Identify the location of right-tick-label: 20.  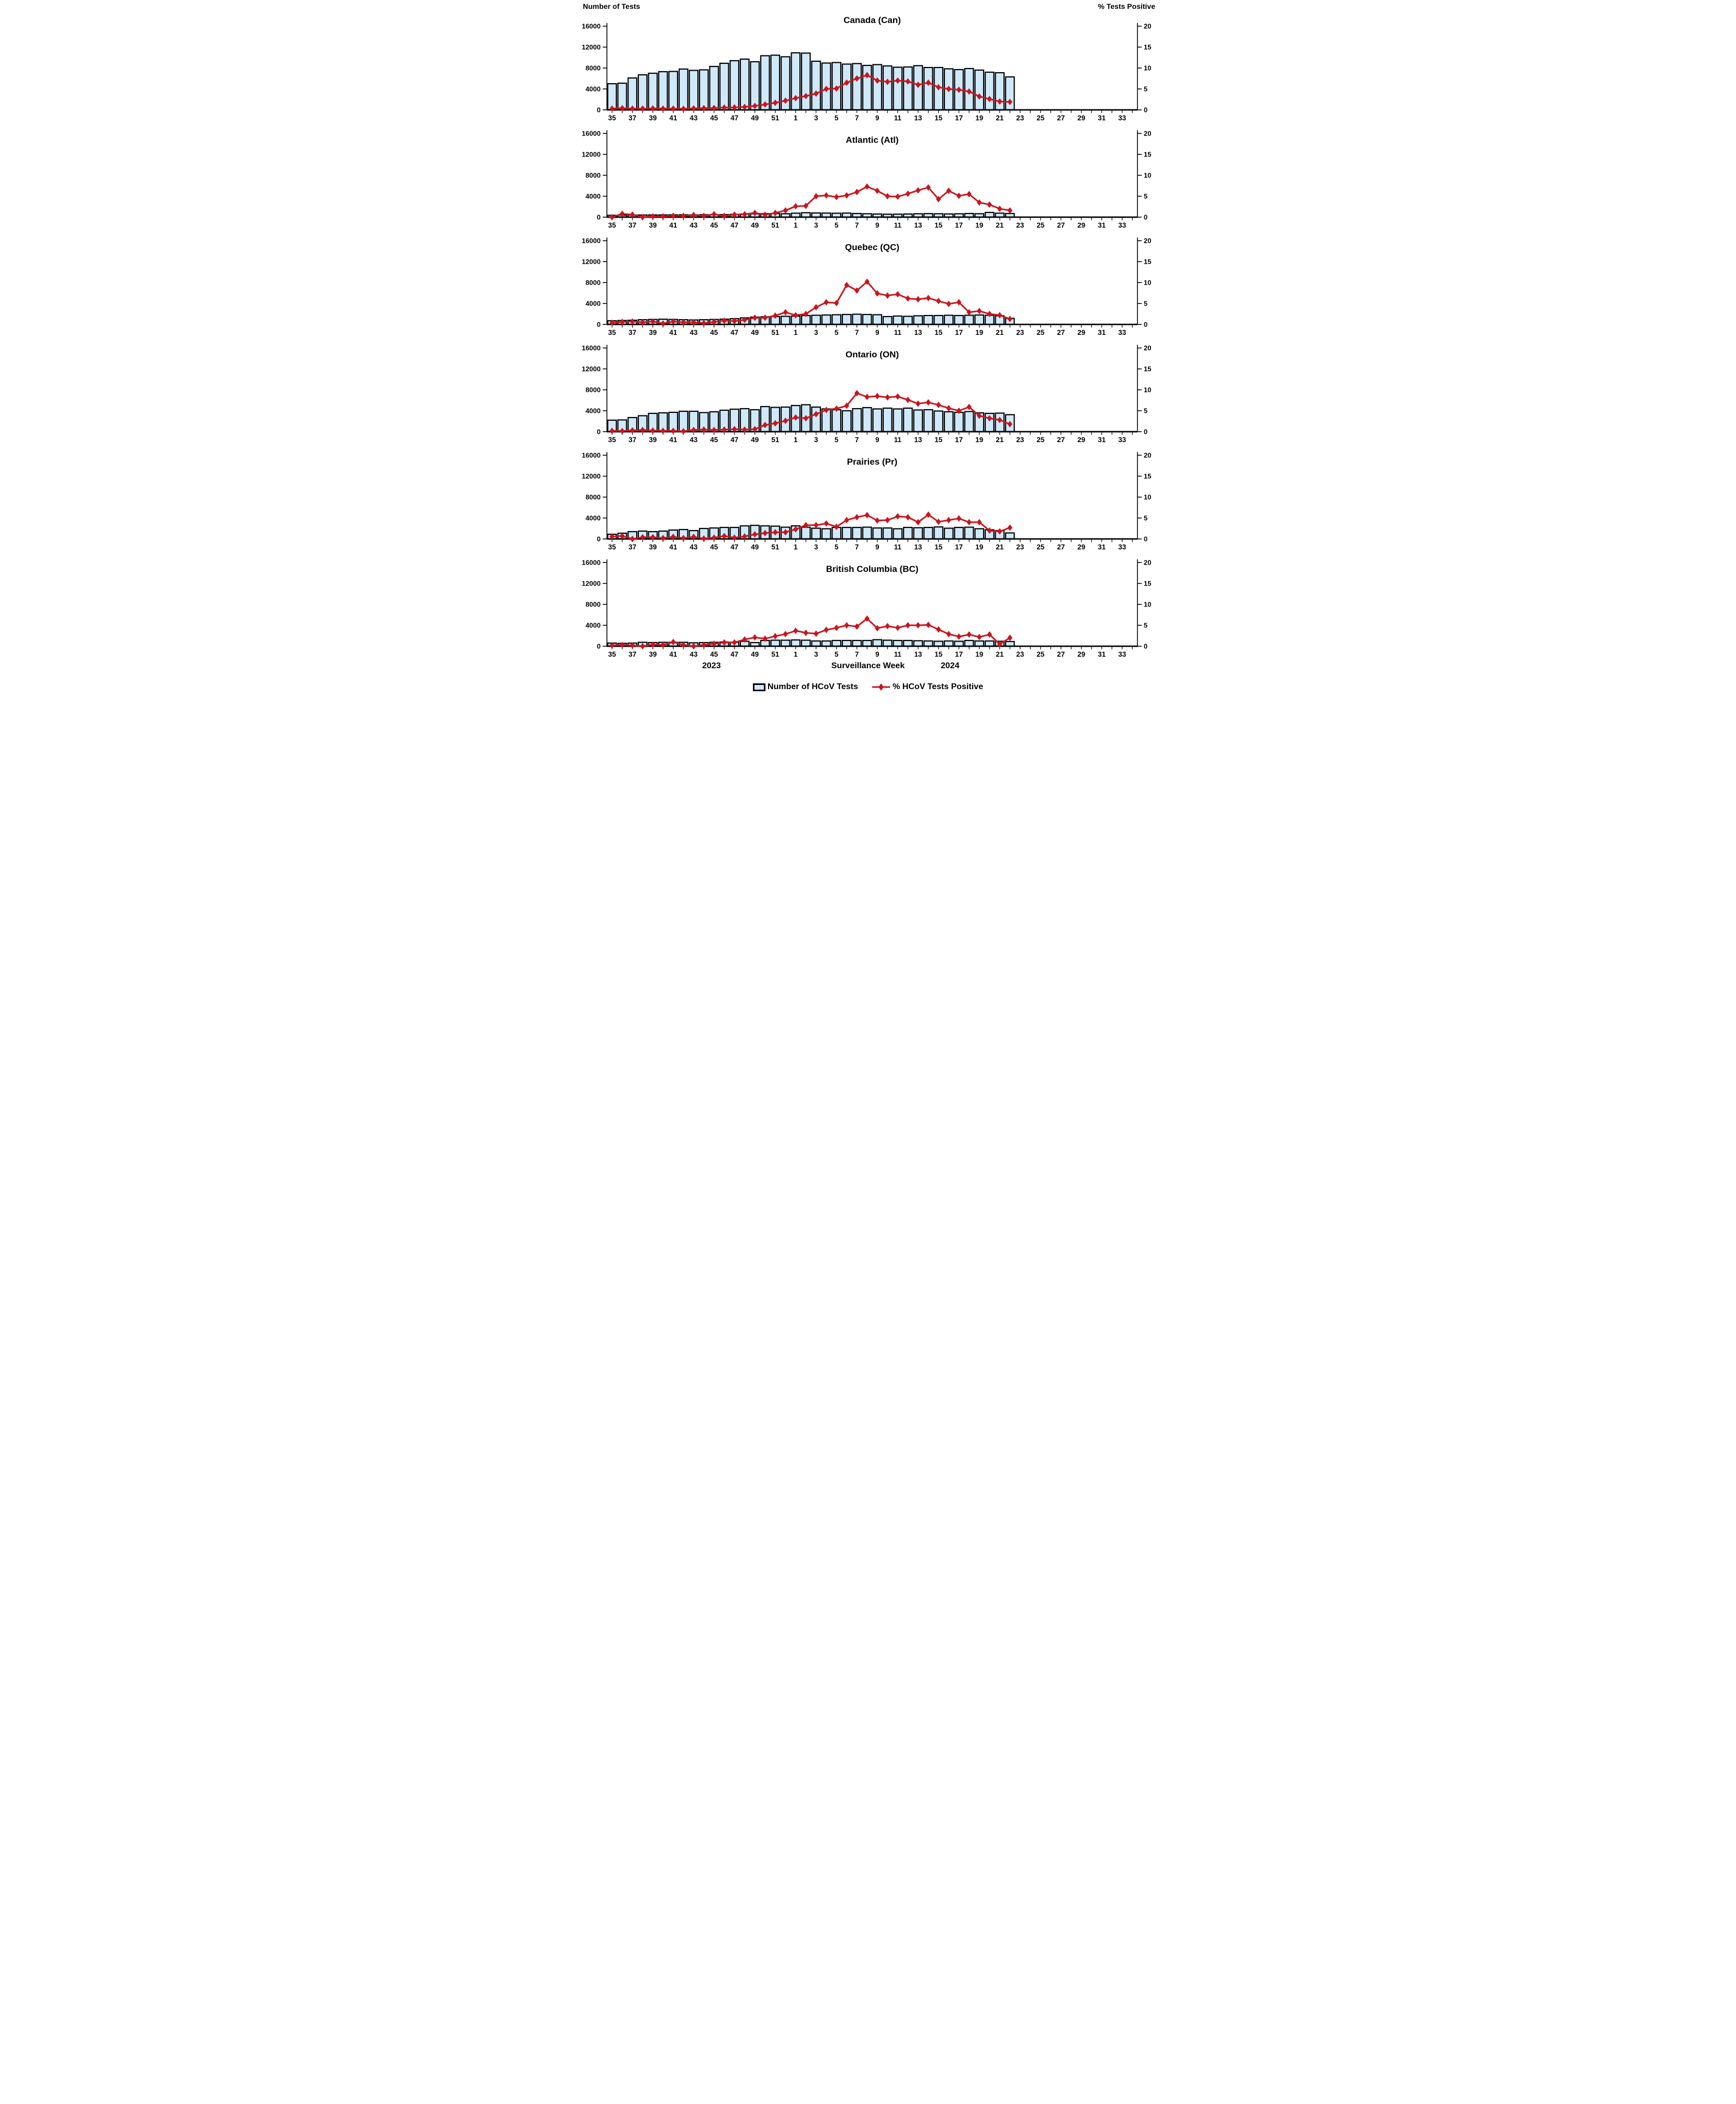
(1147, 348).